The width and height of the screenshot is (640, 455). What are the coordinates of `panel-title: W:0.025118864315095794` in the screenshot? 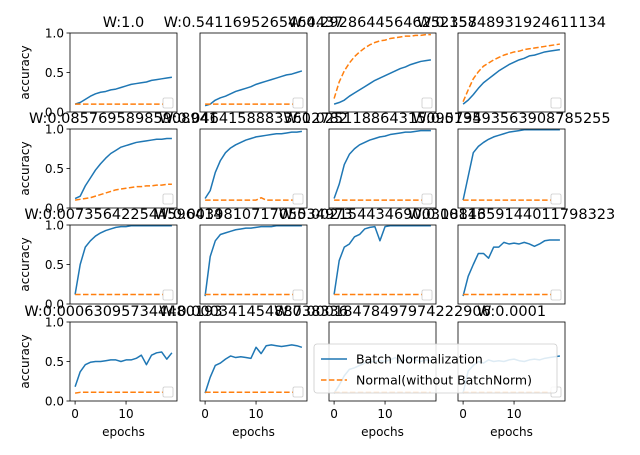 It's located at (382, 119).